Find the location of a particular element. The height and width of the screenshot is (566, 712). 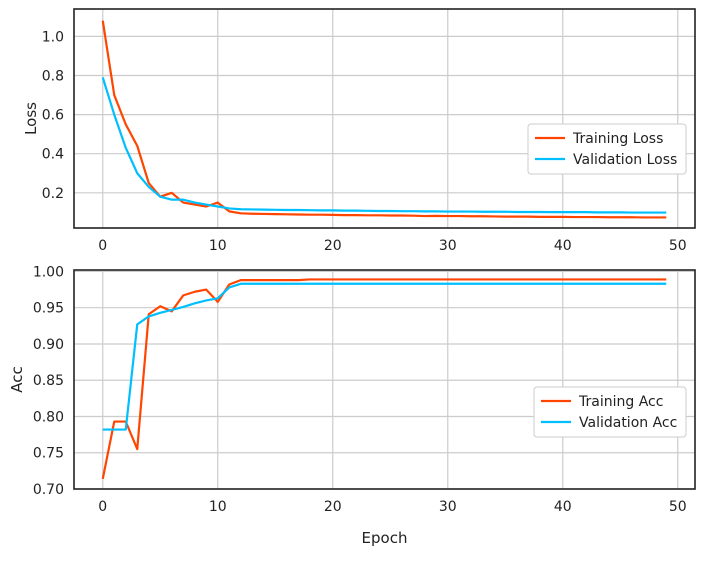

legend: Training Acc Validation Acc is located at coordinates (610, 412).